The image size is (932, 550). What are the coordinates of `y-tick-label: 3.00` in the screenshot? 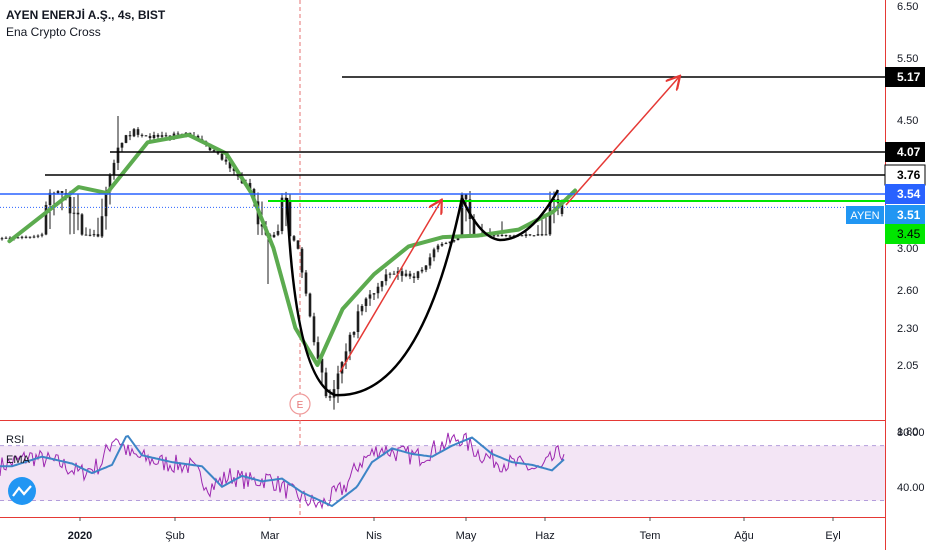 It's located at (907, 249).